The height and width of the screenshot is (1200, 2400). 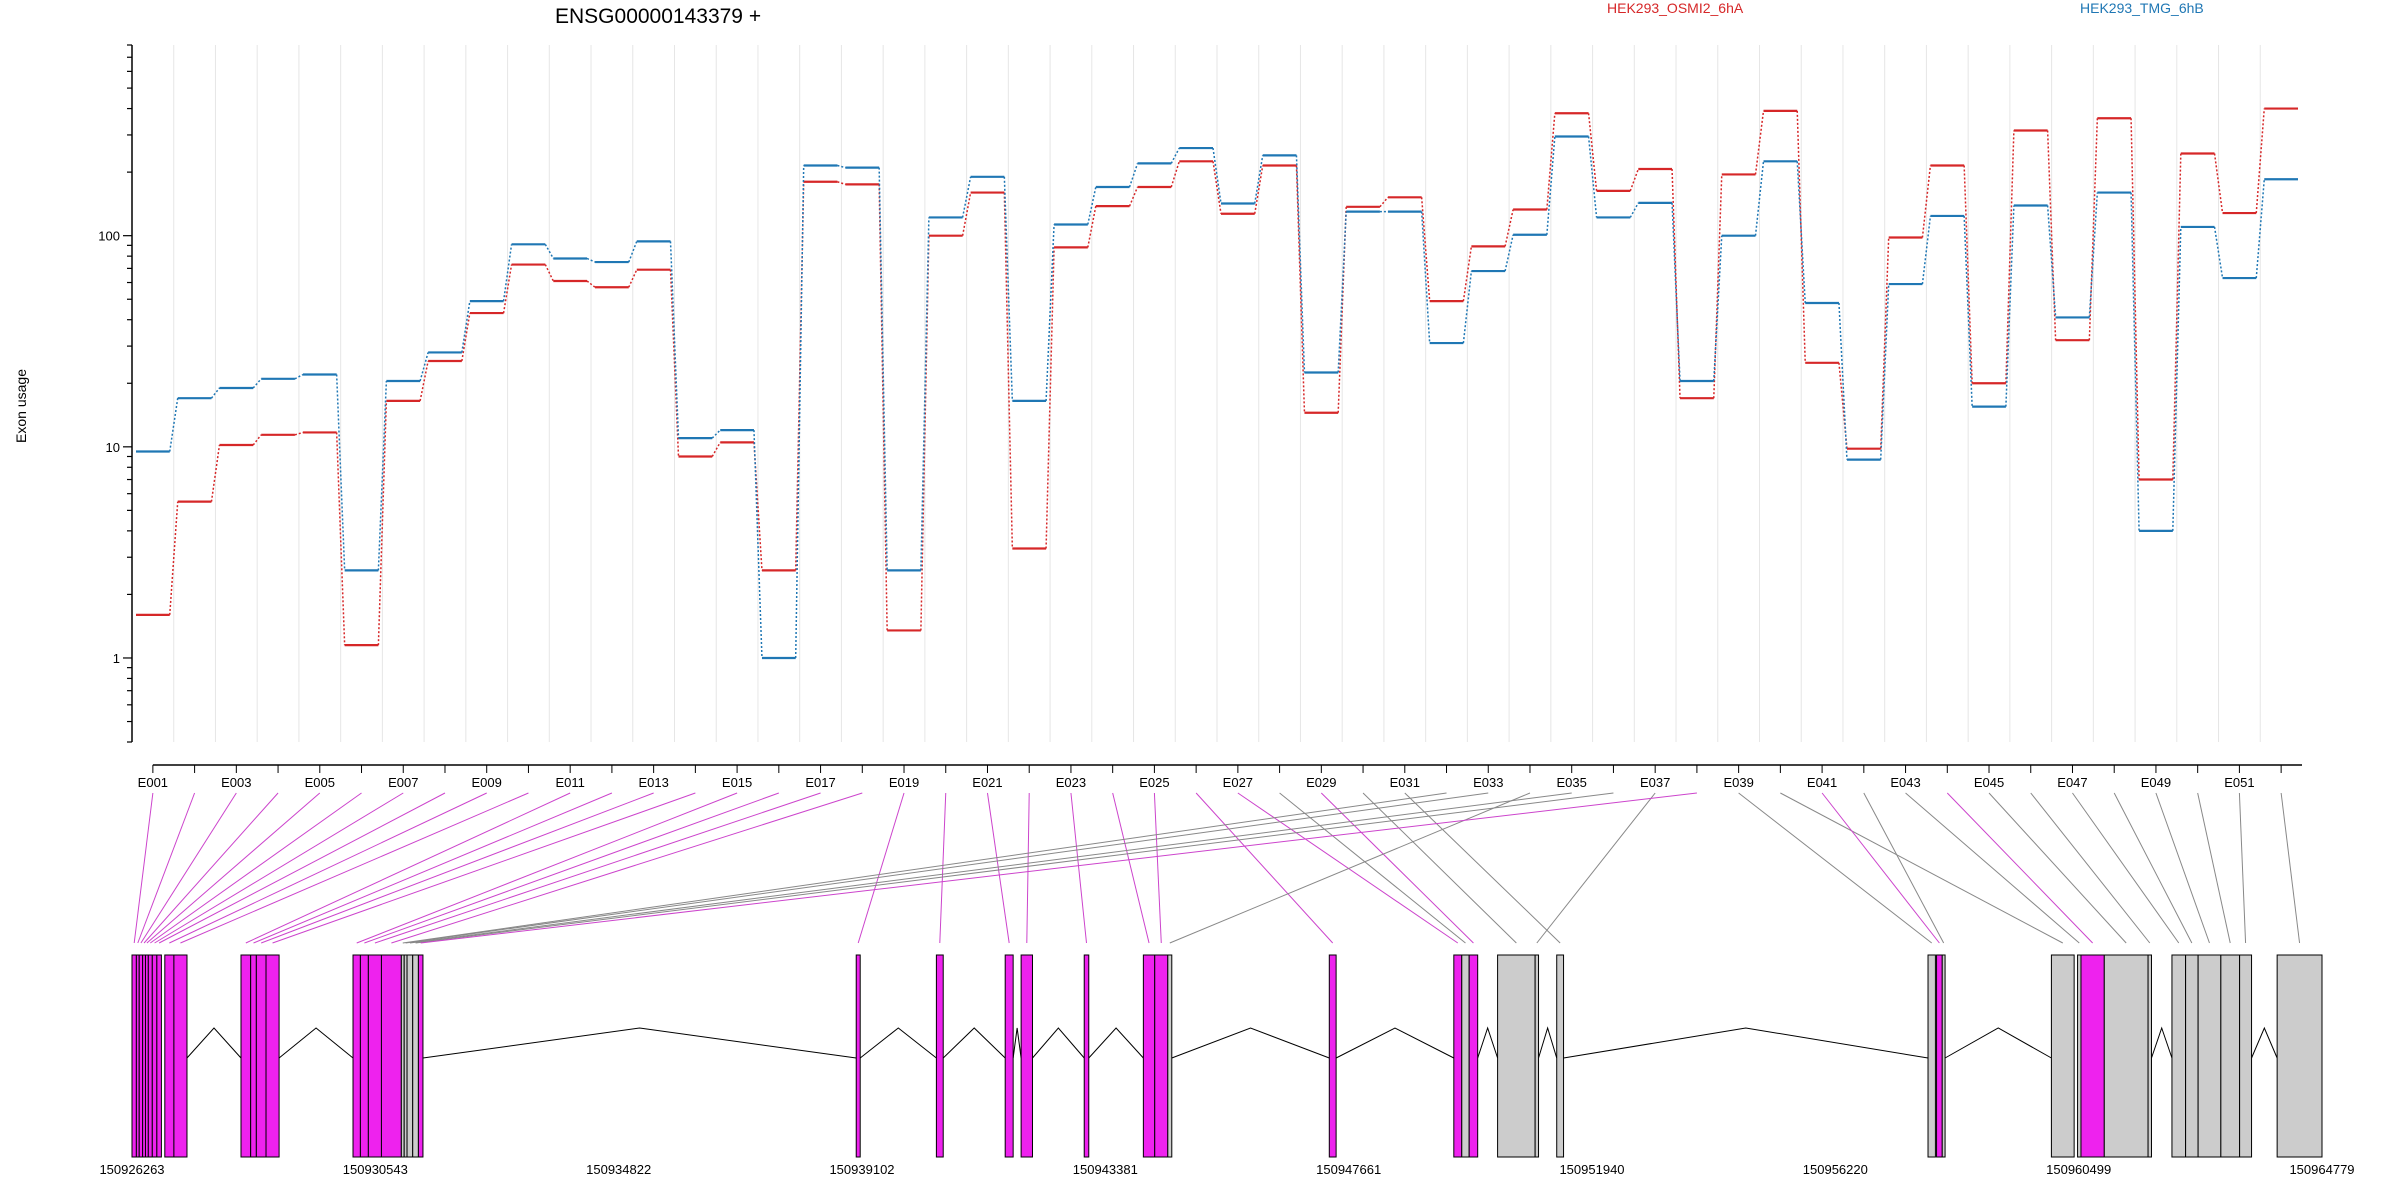 I want to click on x-tick-label: E049, so click(x=2156, y=782).